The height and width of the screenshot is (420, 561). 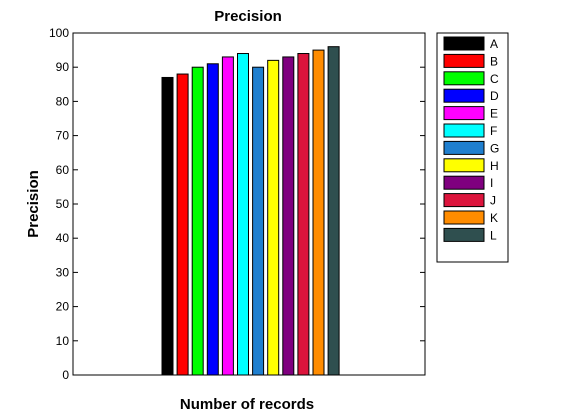 What do you see at coordinates (493, 201) in the screenshot?
I see `legend-label-j: J` at bounding box center [493, 201].